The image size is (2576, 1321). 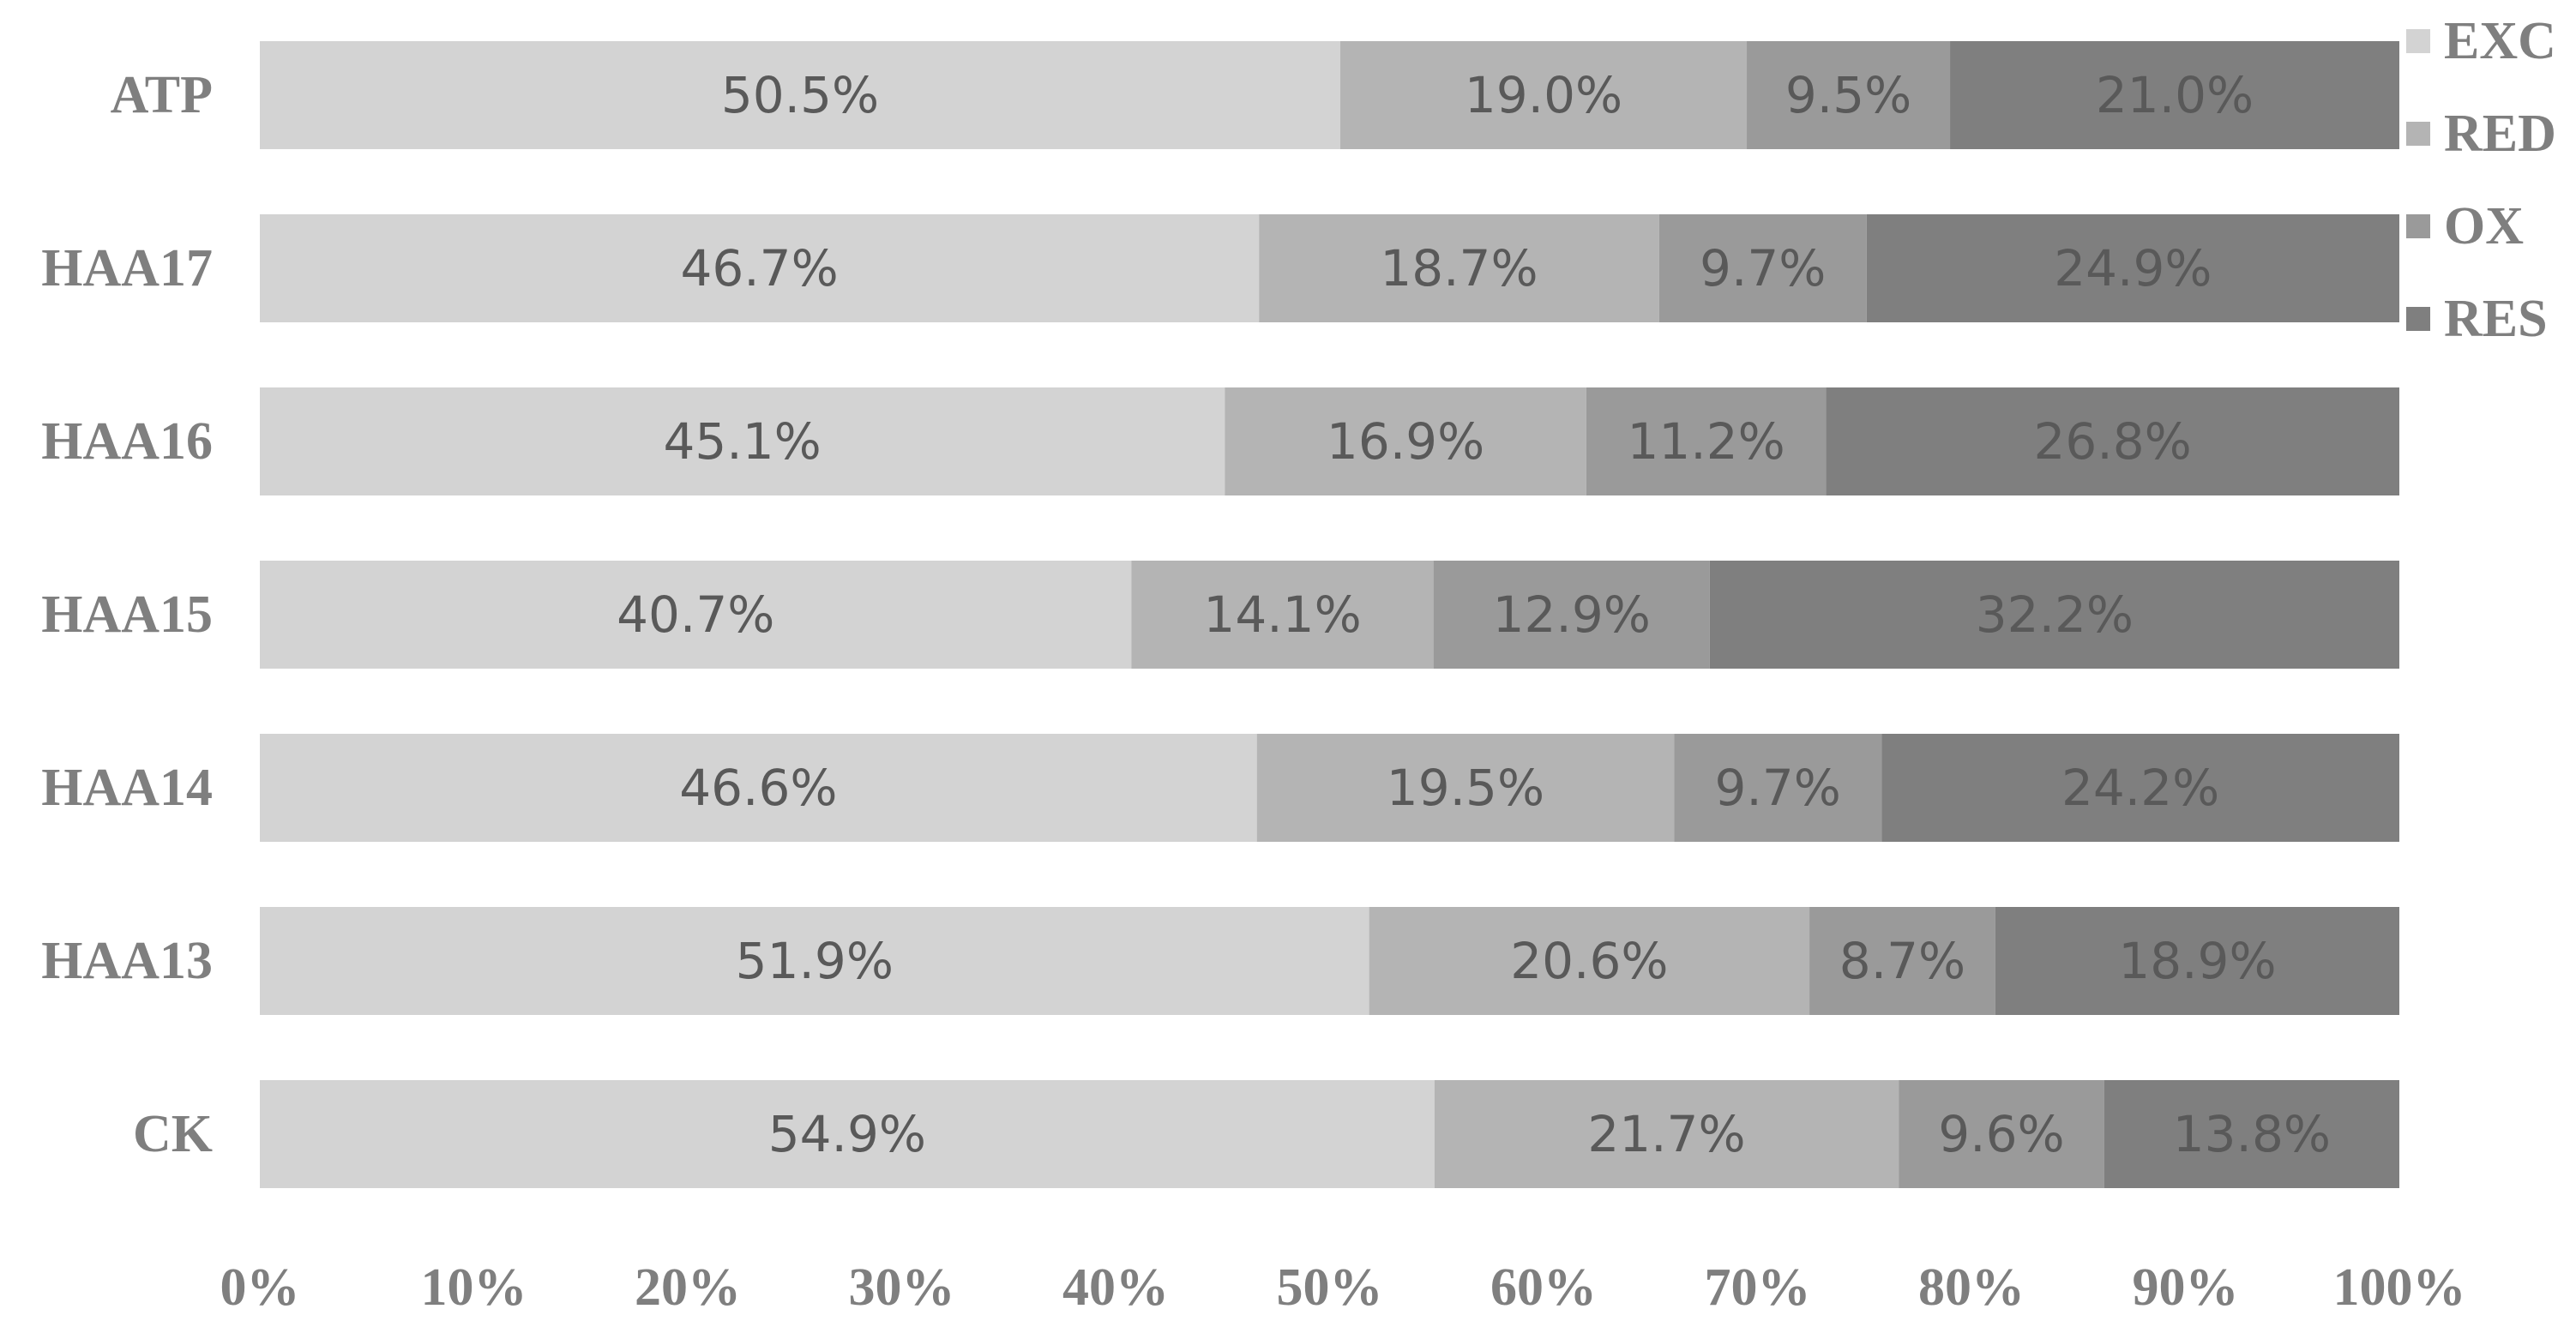 I want to click on data-label-ox-ck: 9.6%, so click(x=2001, y=1134).